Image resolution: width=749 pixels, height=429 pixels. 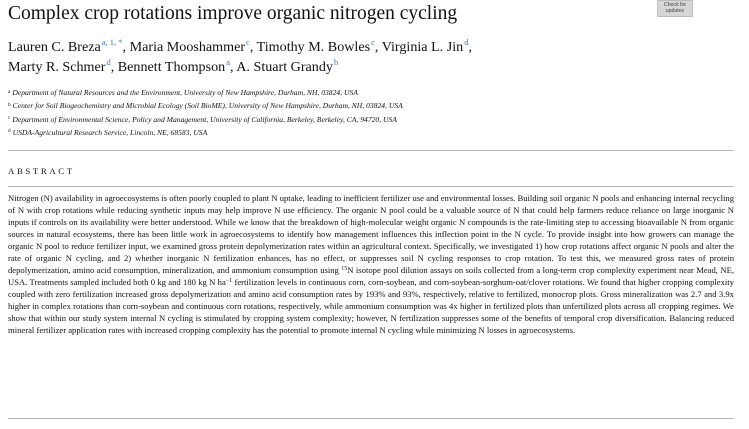 What do you see at coordinates (426, 46) in the screenshot?
I see `author: Virginia L. Jind,` at bounding box center [426, 46].